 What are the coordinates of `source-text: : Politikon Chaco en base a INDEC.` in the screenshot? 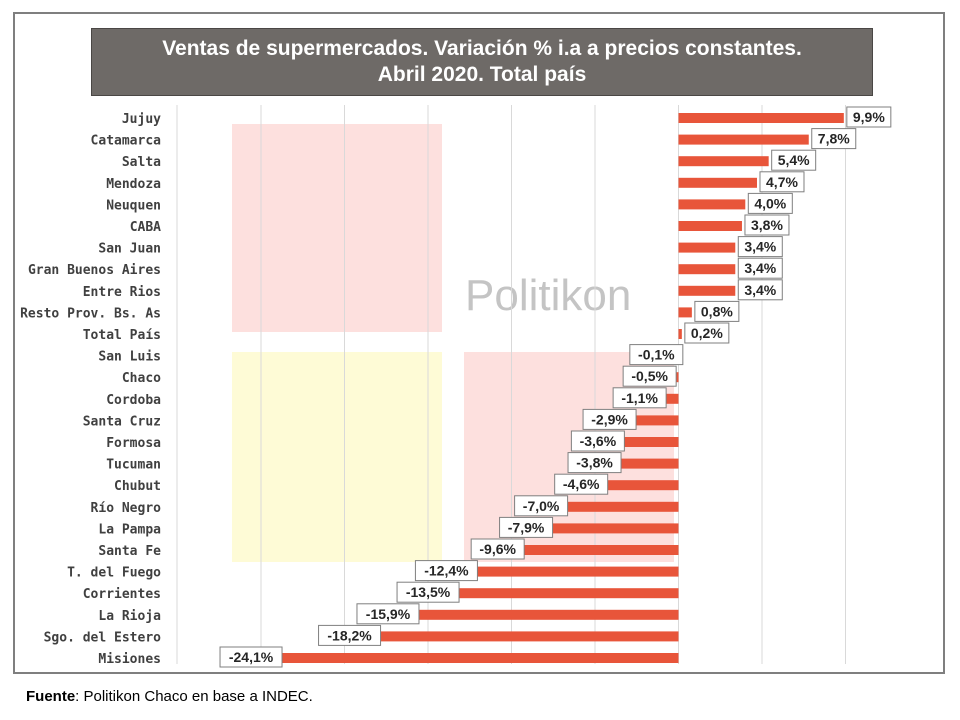 It's located at (194, 696).